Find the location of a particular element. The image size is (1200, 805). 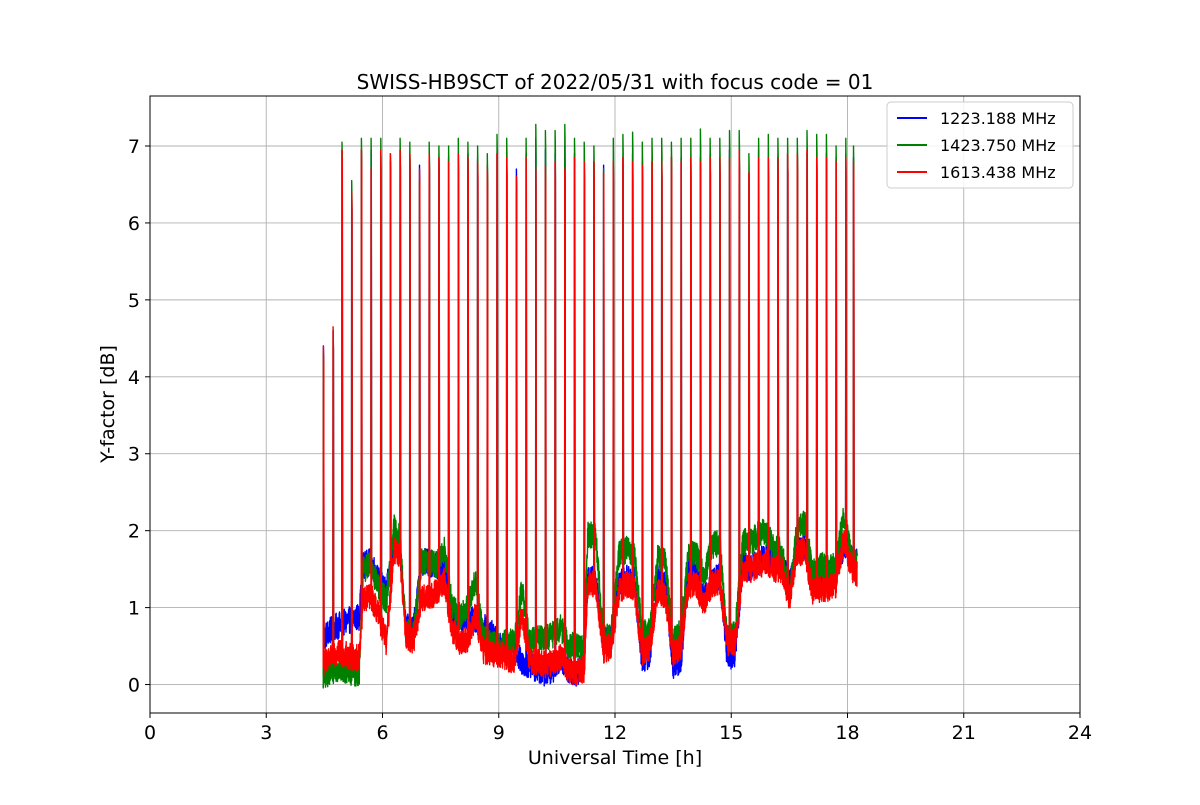

y-tick-label: 6 is located at coordinates (134, 224).